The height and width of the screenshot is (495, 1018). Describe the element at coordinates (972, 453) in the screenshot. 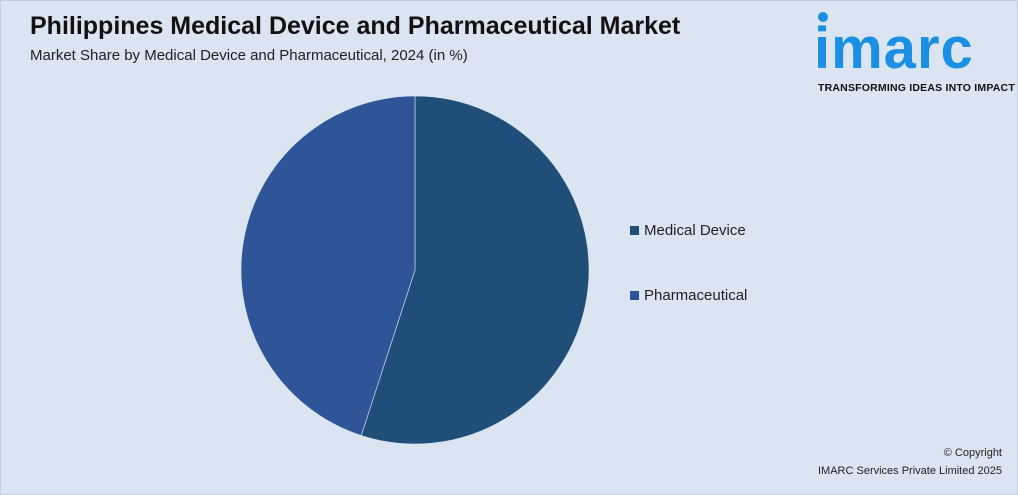

I see `copyright-line: © Copyright` at that location.